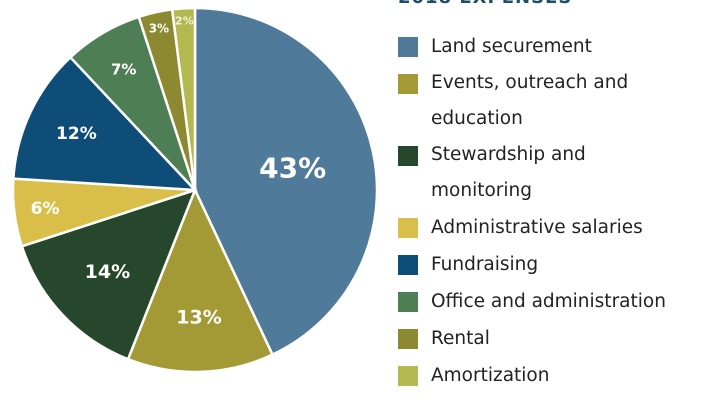 This screenshot has width=708, height=417. I want to click on legend-item: Administrative salaries, so click(550, 227).